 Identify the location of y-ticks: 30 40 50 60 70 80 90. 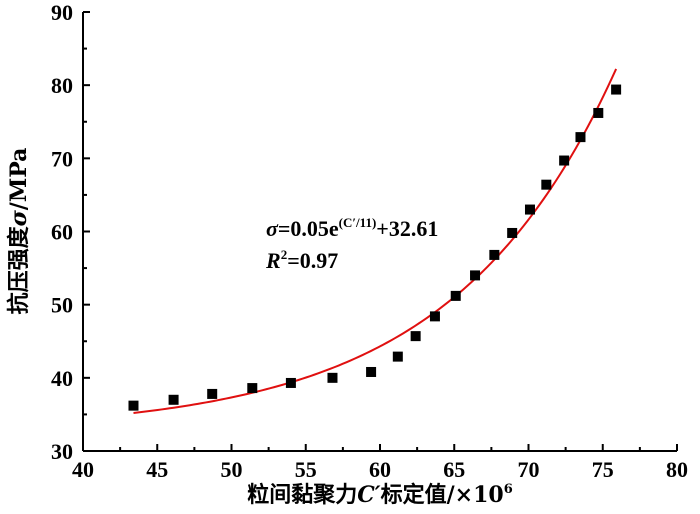
(70, 232).